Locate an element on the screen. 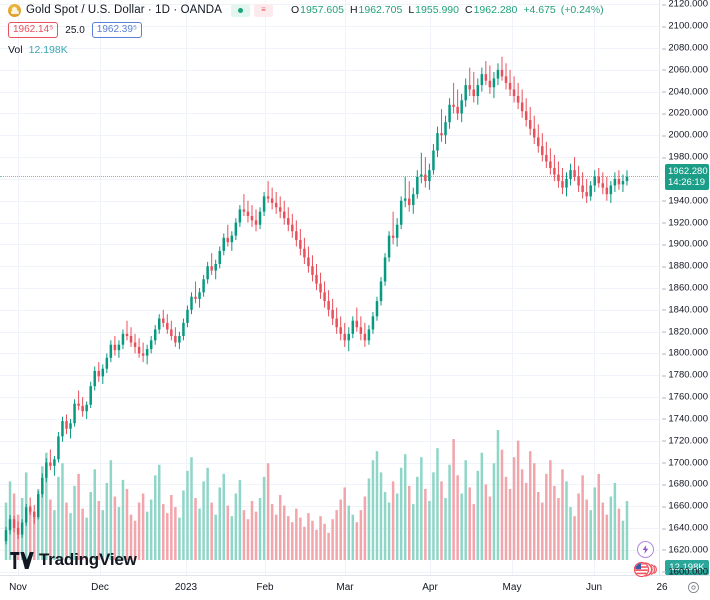  volume-badge: 12.198K is located at coordinates (687, 567).